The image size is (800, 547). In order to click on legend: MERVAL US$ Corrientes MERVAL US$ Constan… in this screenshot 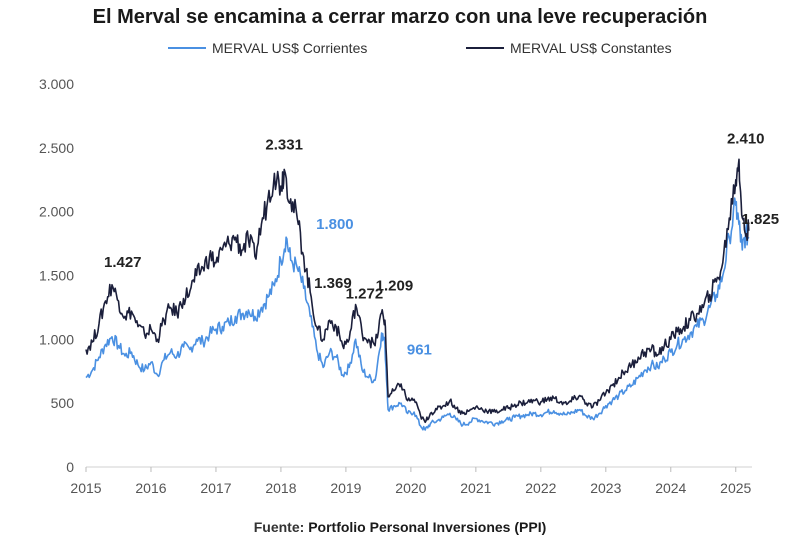, I will do `click(400, 50)`.